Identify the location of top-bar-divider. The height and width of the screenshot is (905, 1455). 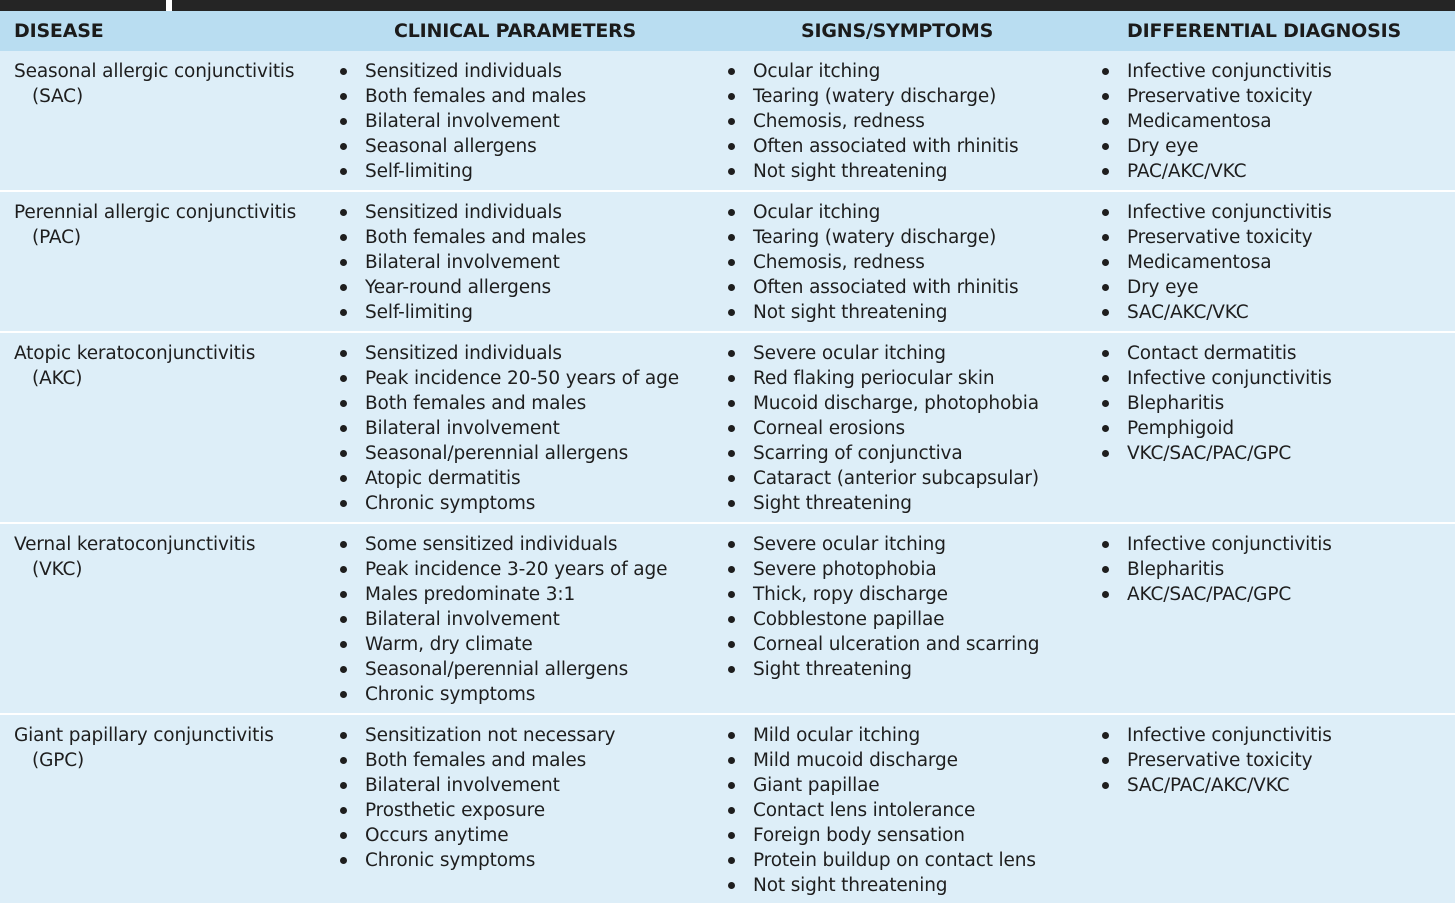
(169, 5).